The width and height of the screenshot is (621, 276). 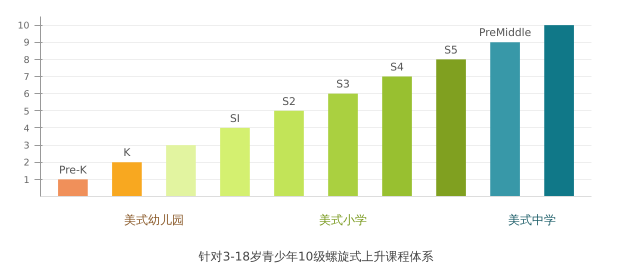 I want to click on y-tick-label: 4, so click(x=27, y=128).